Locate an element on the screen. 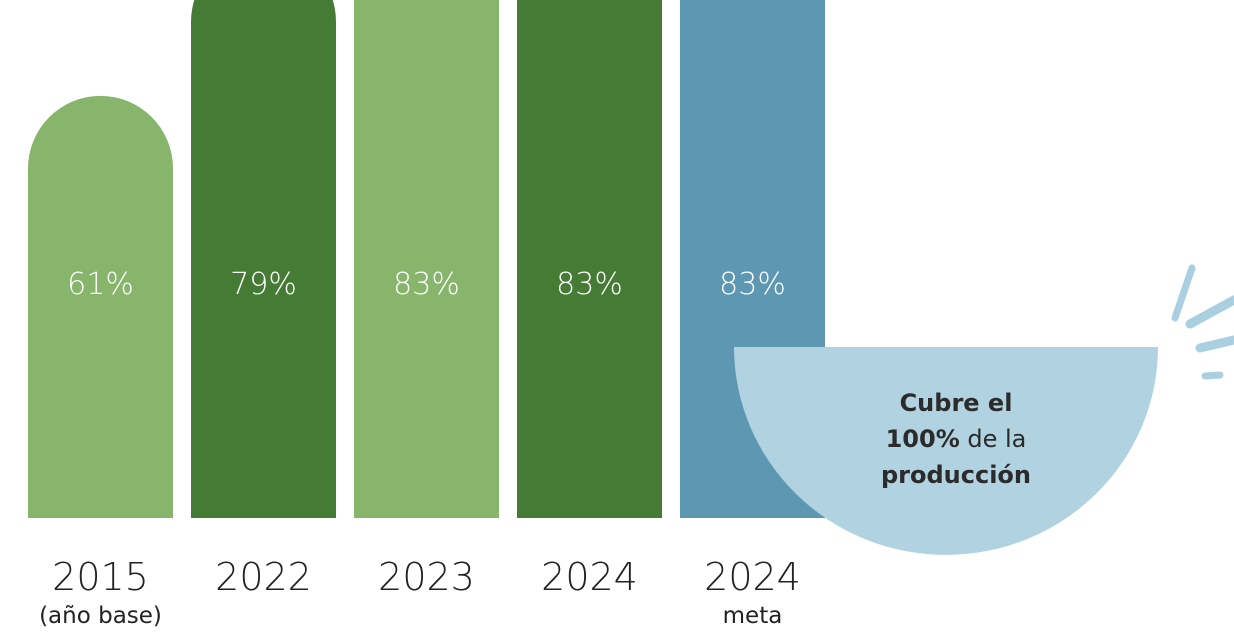 This screenshot has height=635, width=1234. callout-accent-strokes is located at coordinates (1202, 322).